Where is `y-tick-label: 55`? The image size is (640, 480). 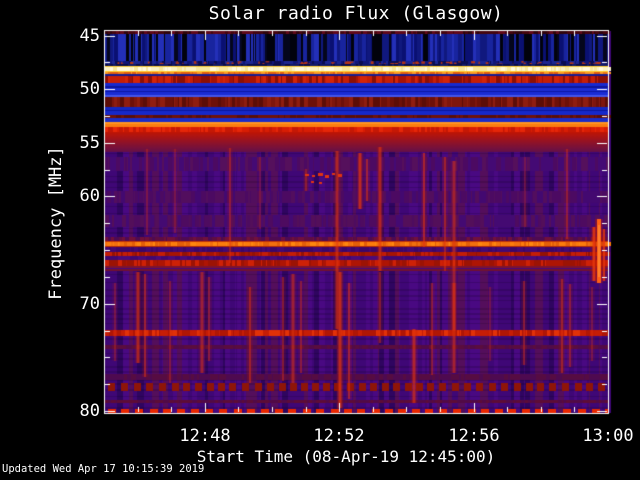
y-tick-label: 55 is located at coordinates (89, 143).